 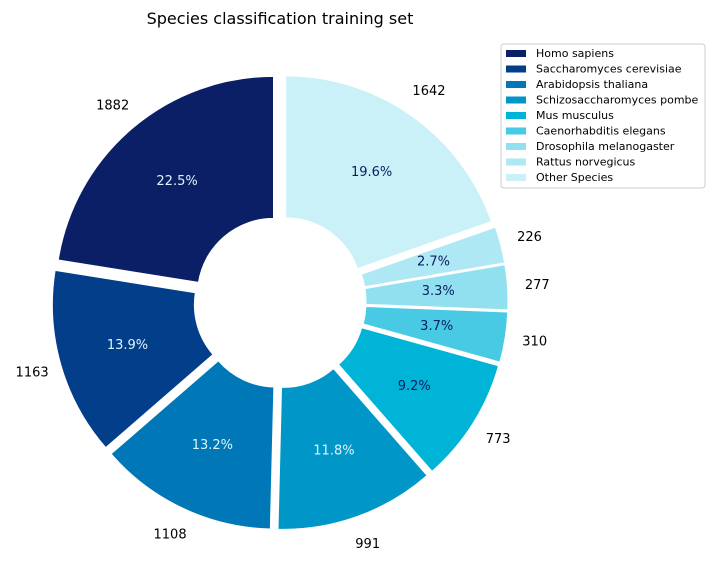 What do you see at coordinates (418, 400) in the screenshot?
I see `slice-mus-musculus` at bounding box center [418, 400].